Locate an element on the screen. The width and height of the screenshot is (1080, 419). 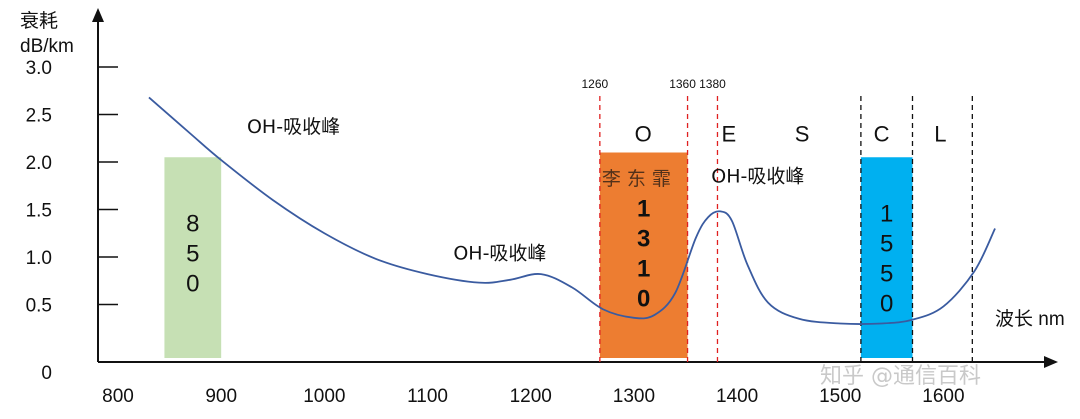
y-axis-arrow is located at coordinates (98, 15).